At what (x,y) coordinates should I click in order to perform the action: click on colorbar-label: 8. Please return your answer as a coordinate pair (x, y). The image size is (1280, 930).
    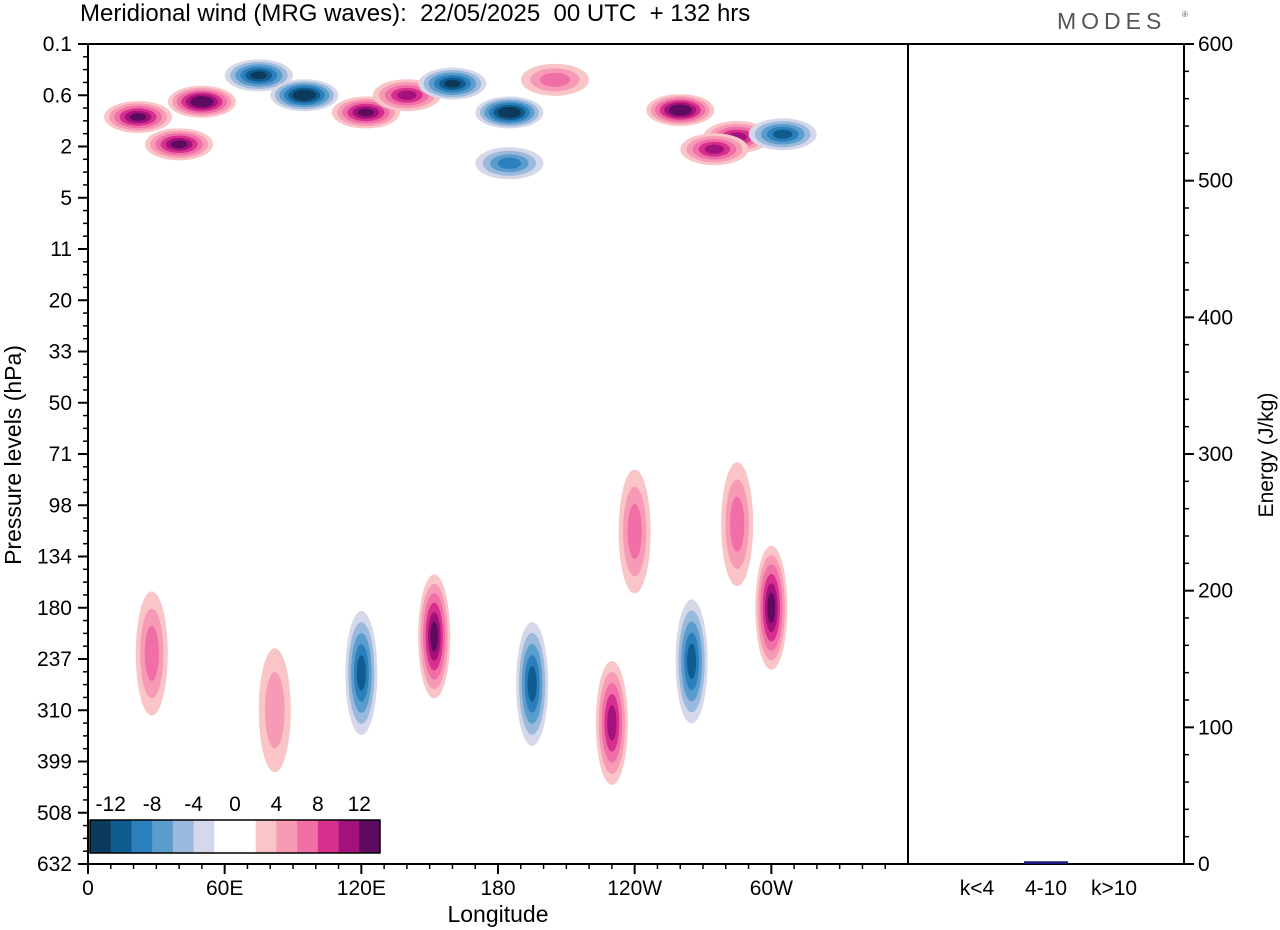
    Looking at the image, I should click on (318, 804).